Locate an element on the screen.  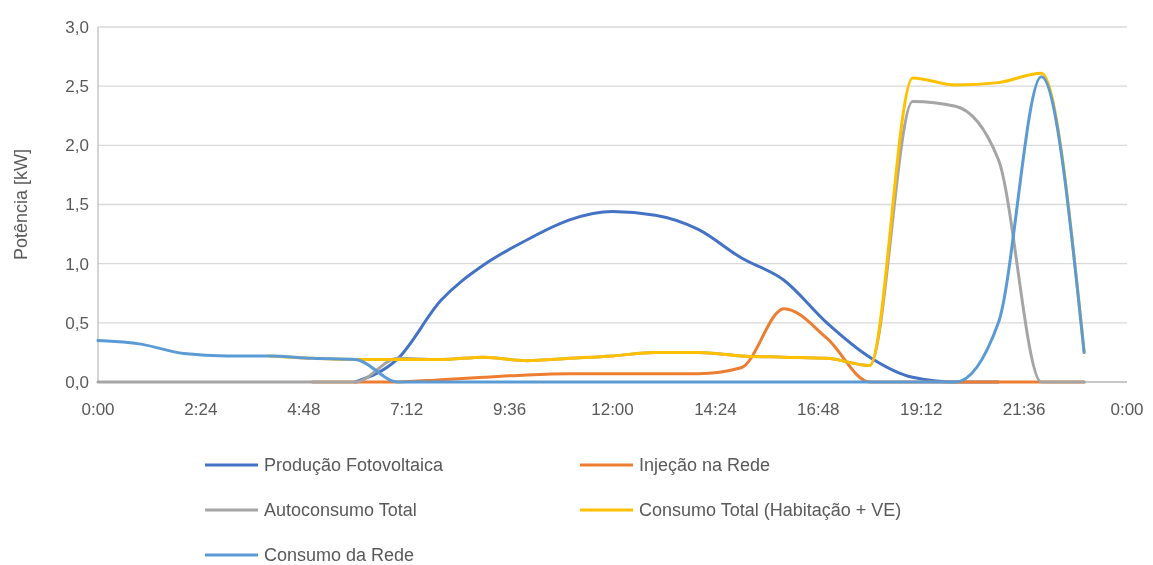
x-tick-label: 14:24 is located at coordinates (715, 409).